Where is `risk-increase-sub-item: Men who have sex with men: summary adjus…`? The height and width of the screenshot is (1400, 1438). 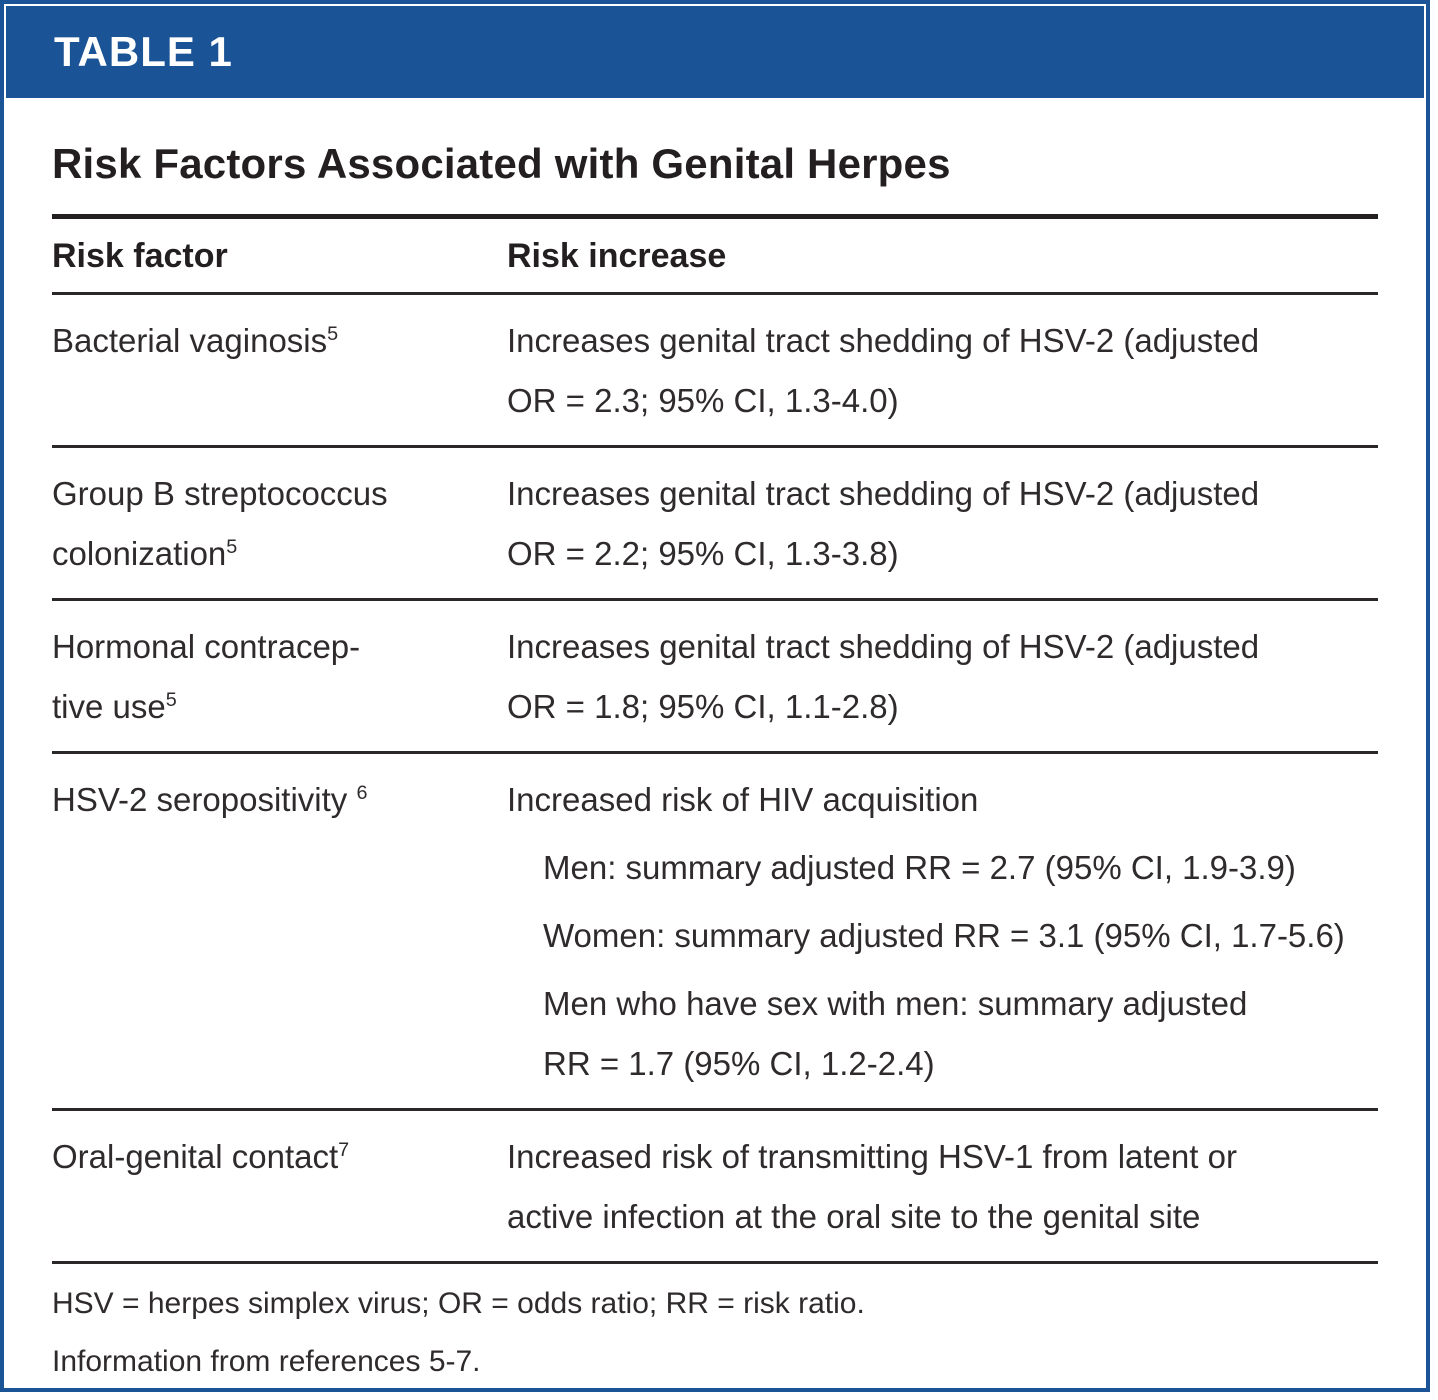
risk-increase-sub-item: Men who have sex with men: summary adjus… is located at coordinates (895, 1033).